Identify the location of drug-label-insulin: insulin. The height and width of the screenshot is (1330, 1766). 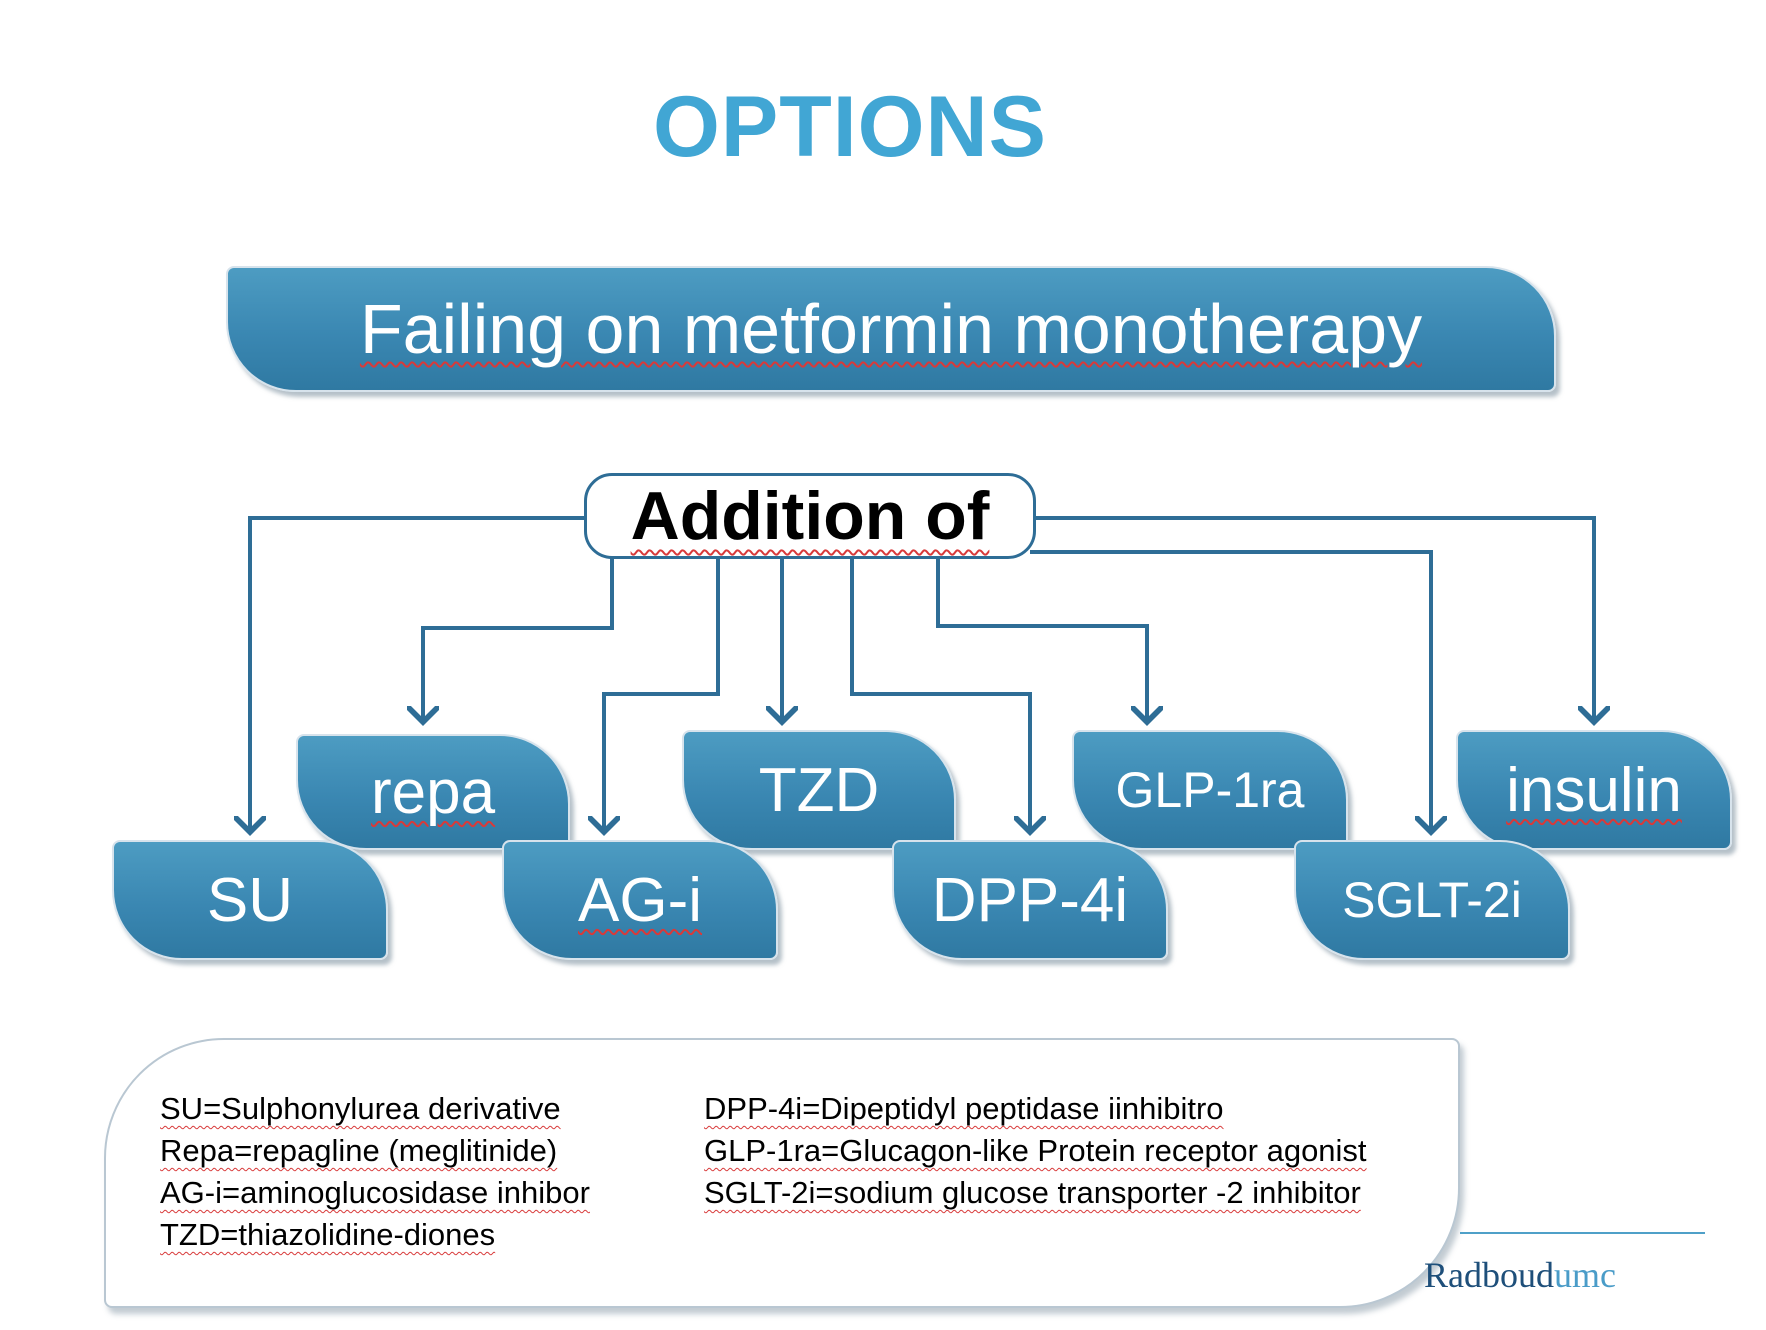
(1594, 790).